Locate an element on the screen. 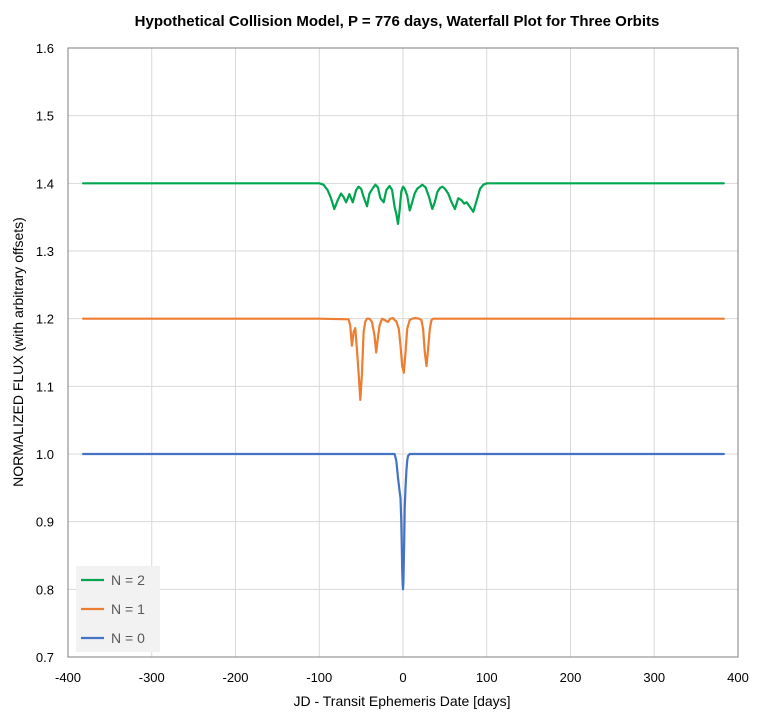 This screenshot has width=757, height=726. x-tick-label: -300 is located at coordinates (152, 677).